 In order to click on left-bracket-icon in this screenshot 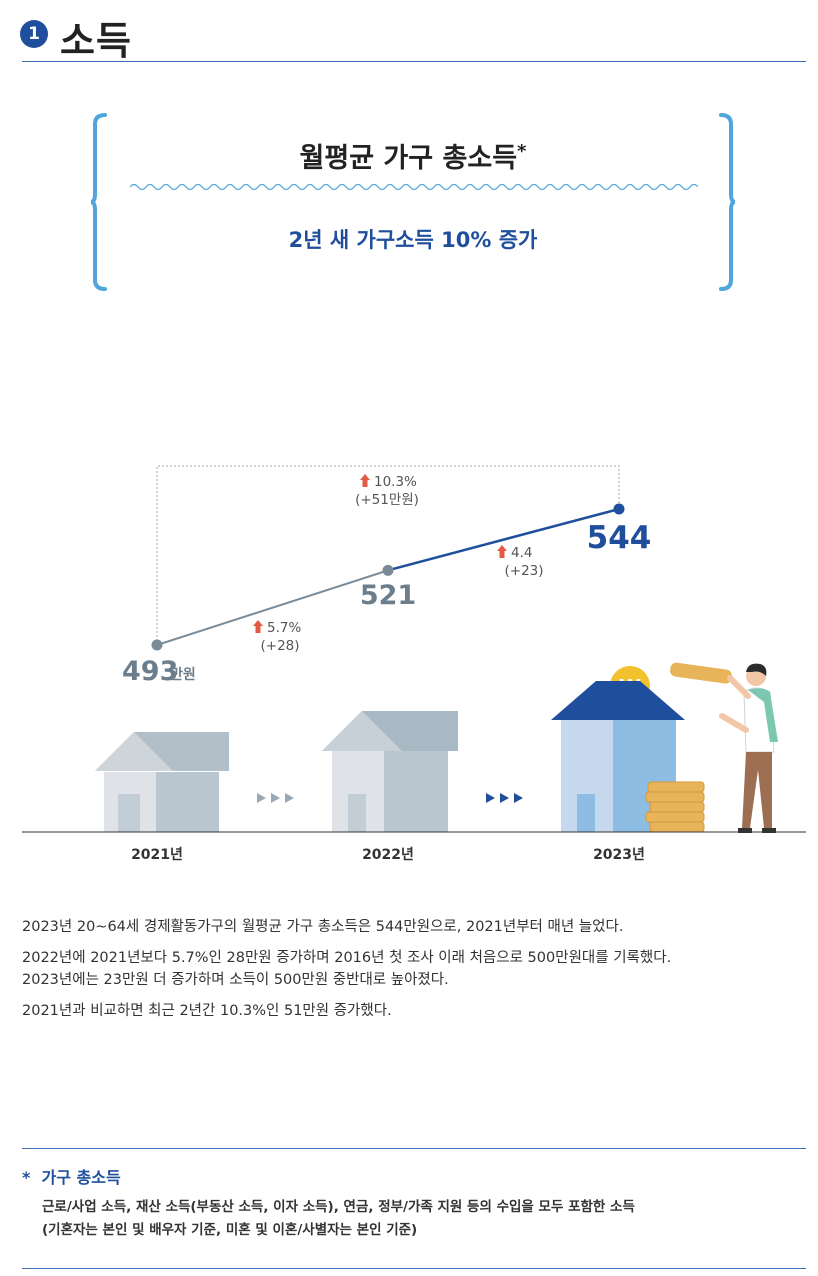, I will do `click(98, 202)`.